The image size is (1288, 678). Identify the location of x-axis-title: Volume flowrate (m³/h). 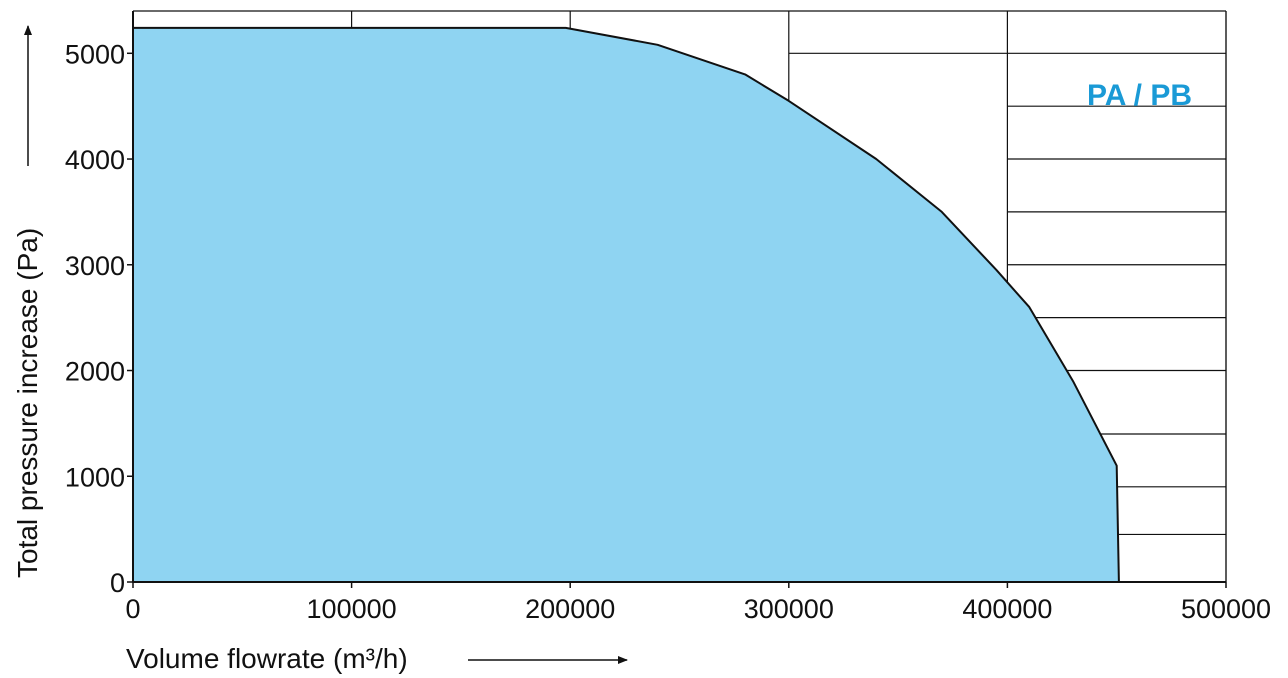
(267, 658).